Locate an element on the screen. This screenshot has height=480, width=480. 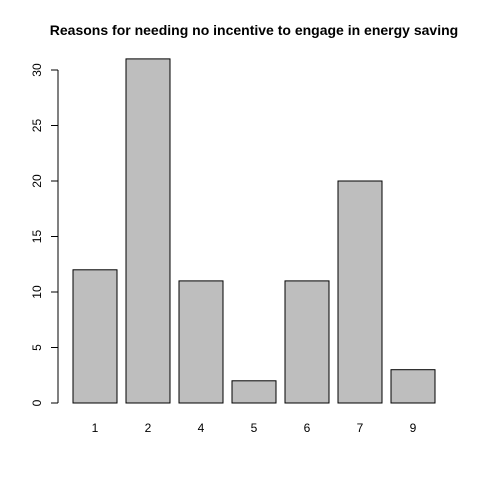
y-tick-label: 5 is located at coordinates (37, 347).